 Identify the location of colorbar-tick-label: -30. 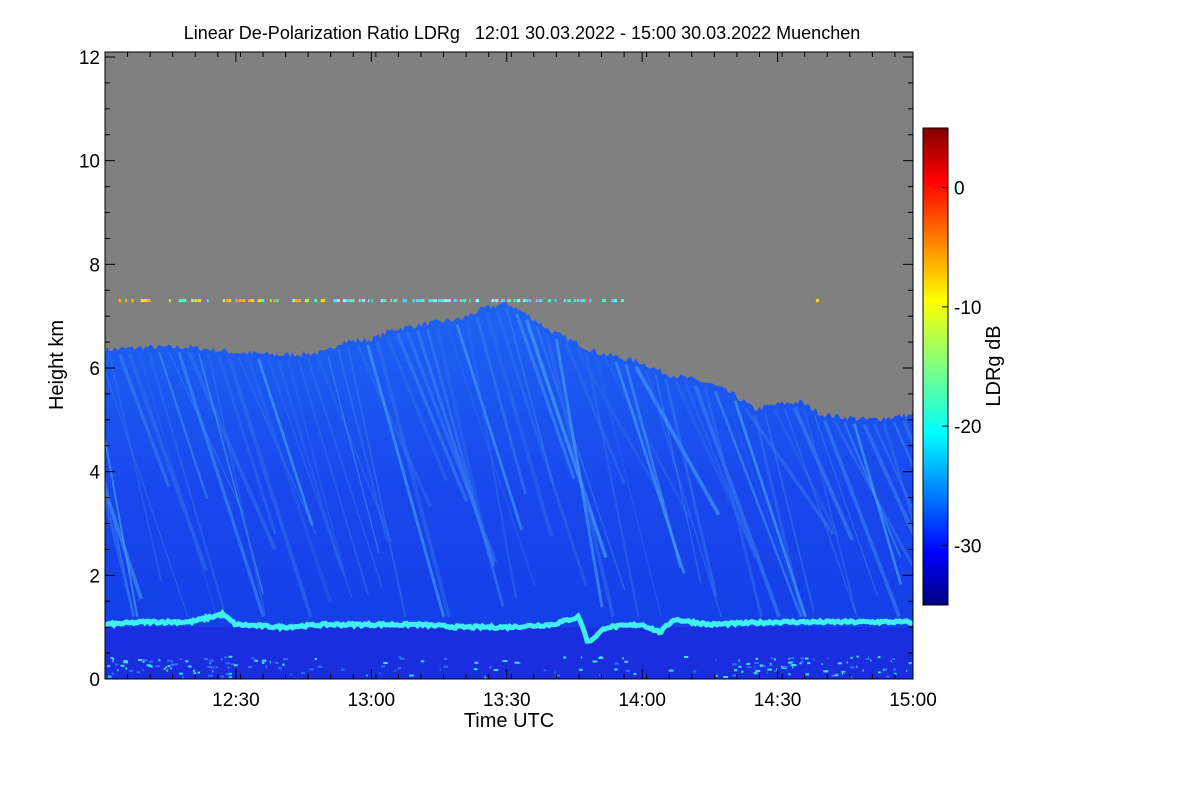
(967, 546).